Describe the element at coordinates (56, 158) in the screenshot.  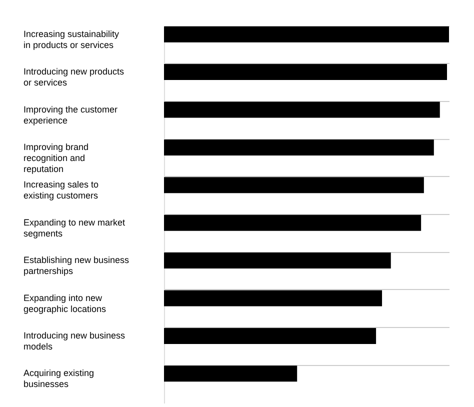
I see `y-tick-label: Improving brand recognition and reputation` at that location.